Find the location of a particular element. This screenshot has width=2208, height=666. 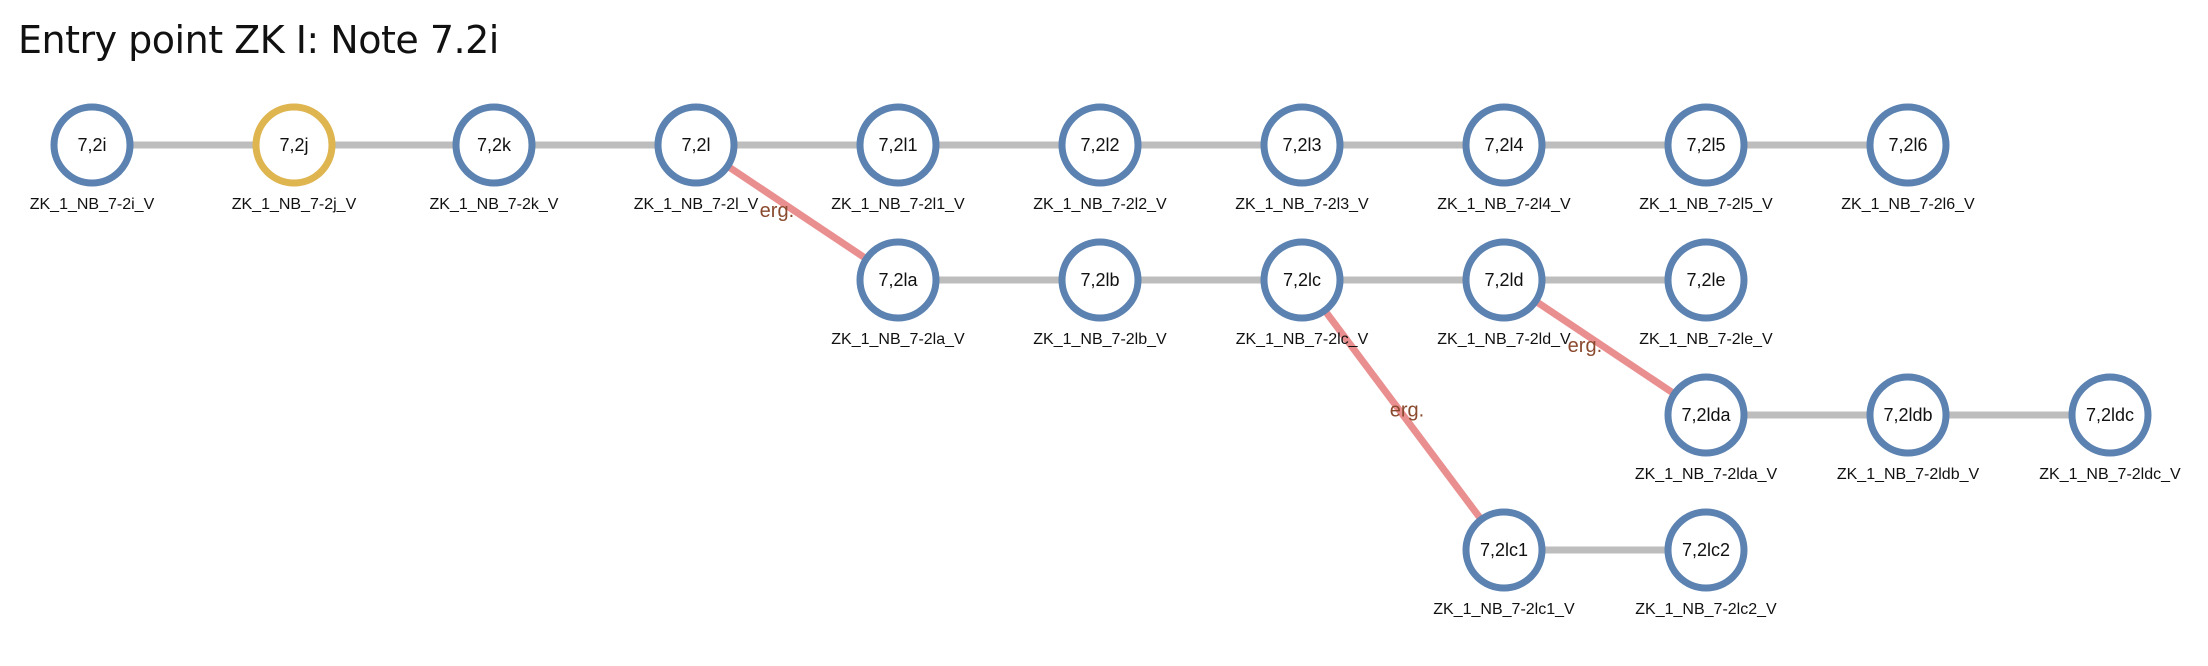

node-label: 7,2l3 is located at coordinates (1301, 145).